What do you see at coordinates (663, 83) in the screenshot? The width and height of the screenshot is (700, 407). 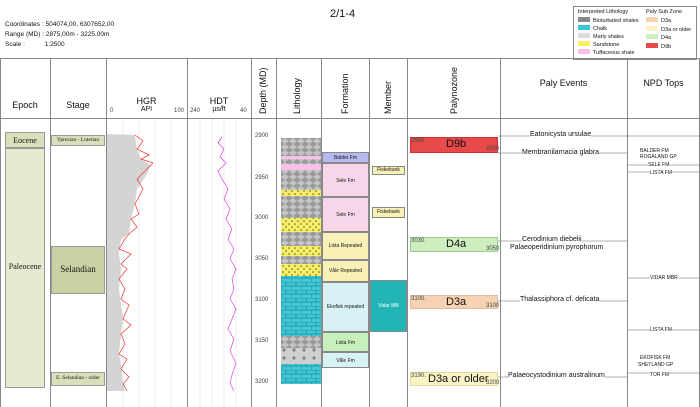 I see `col-npd-tops: NPD Tops` at bounding box center [663, 83].